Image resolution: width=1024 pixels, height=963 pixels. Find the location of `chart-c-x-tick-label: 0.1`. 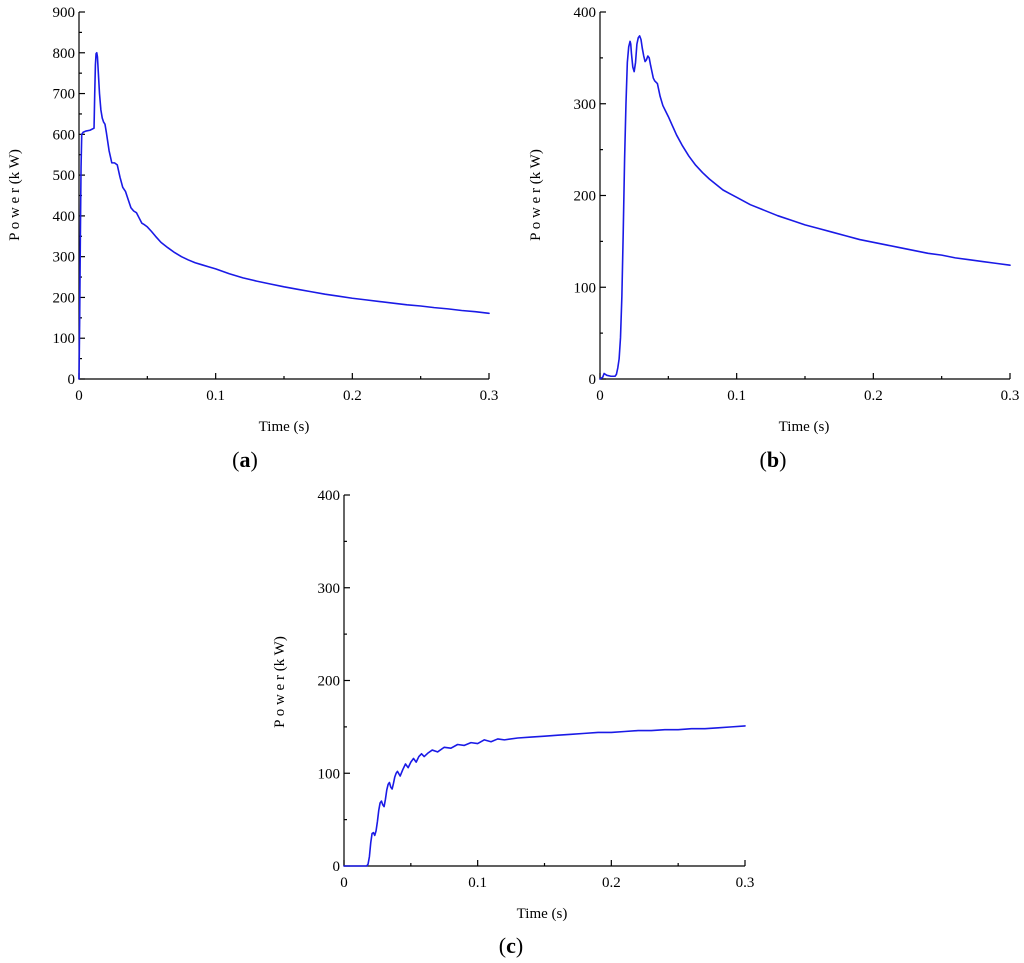

chart-c-x-tick-label: 0.1 is located at coordinates (477, 883).